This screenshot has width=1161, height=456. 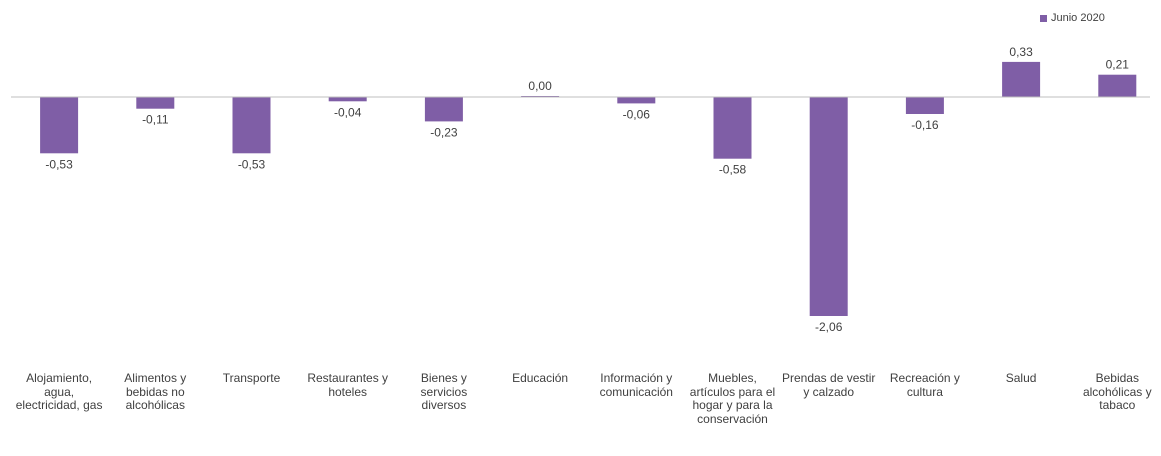 What do you see at coordinates (1117, 391) in the screenshot?
I see `category-label: Bebidas alcohólicas y tabaco` at bounding box center [1117, 391].